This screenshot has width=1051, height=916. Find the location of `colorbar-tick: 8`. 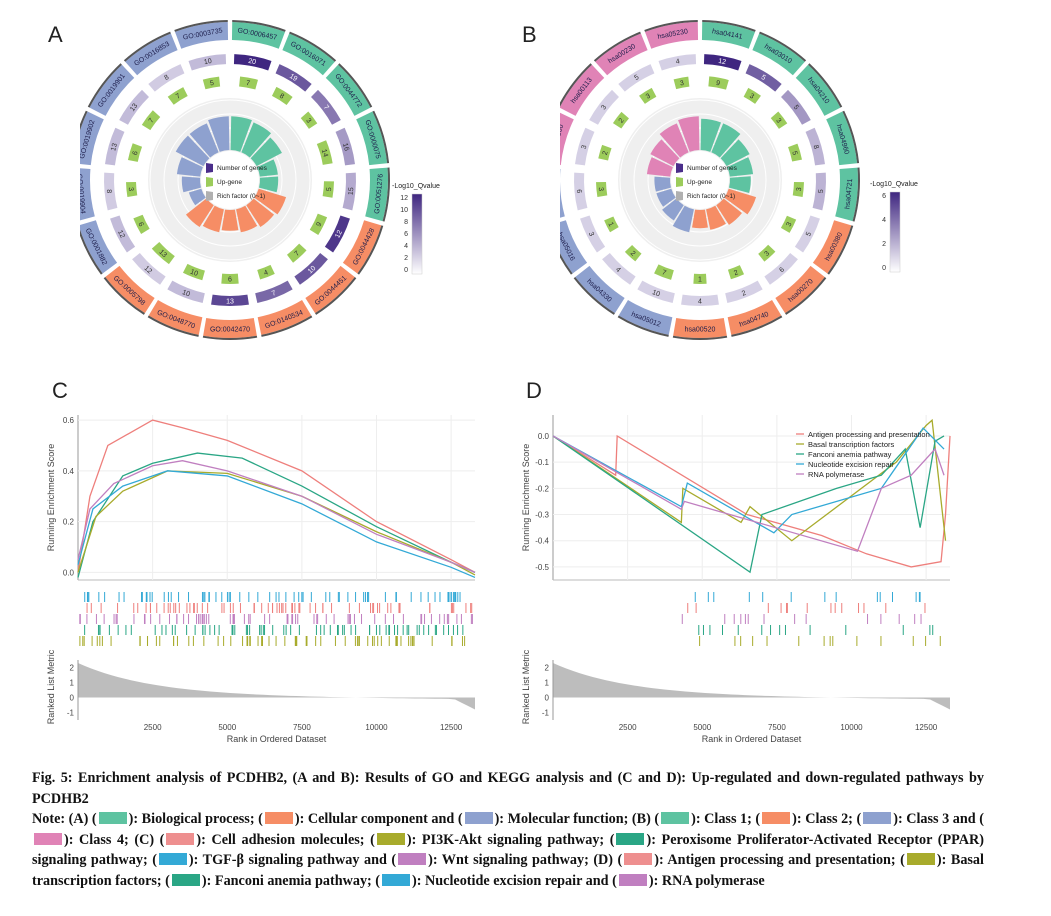

colorbar-tick: 8 is located at coordinates (406, 222).